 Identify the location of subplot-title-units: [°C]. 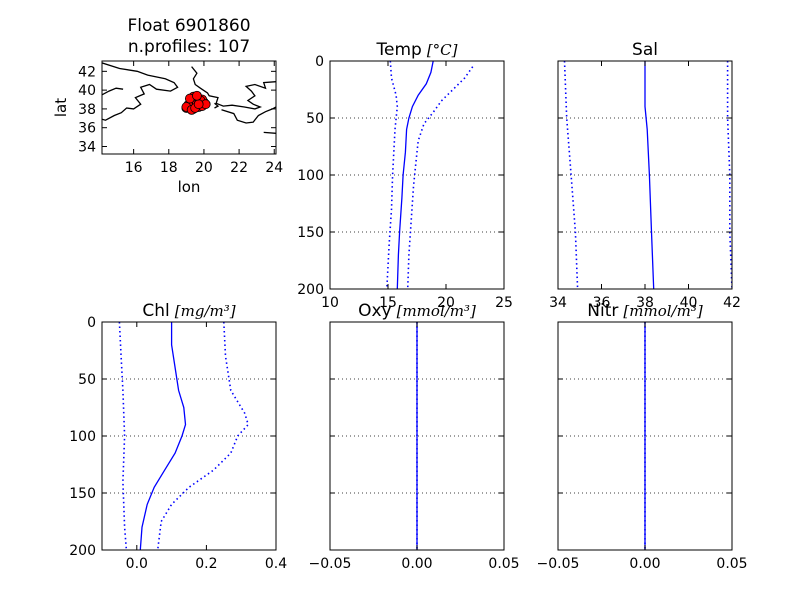
(442, 50).